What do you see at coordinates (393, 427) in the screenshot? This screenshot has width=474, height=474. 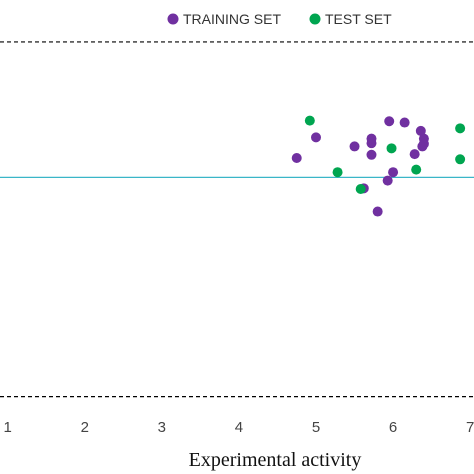 I see `x-tick-label: 6` at bounding box center [393, 427].